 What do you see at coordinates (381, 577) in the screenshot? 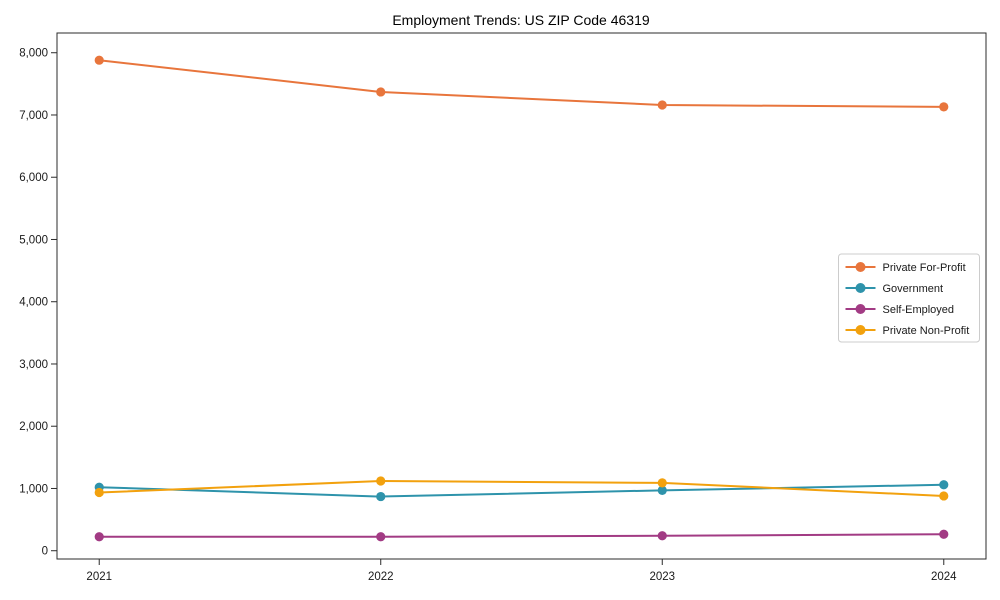
I see `x-tick-label: 2022` at bounding box center [381, 577].